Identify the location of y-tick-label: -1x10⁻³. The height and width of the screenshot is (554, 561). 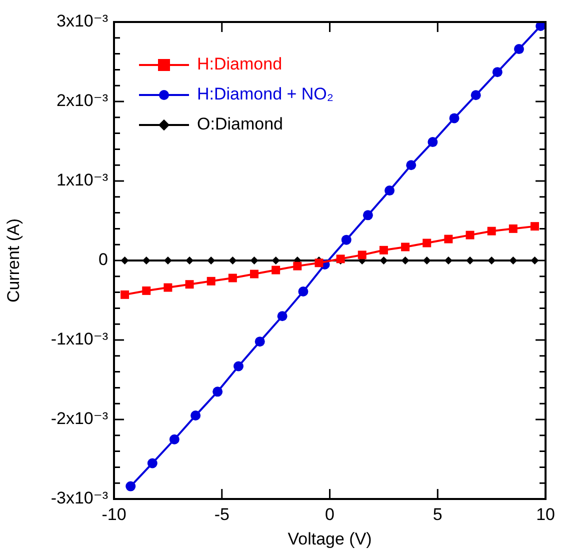
(79, 339).